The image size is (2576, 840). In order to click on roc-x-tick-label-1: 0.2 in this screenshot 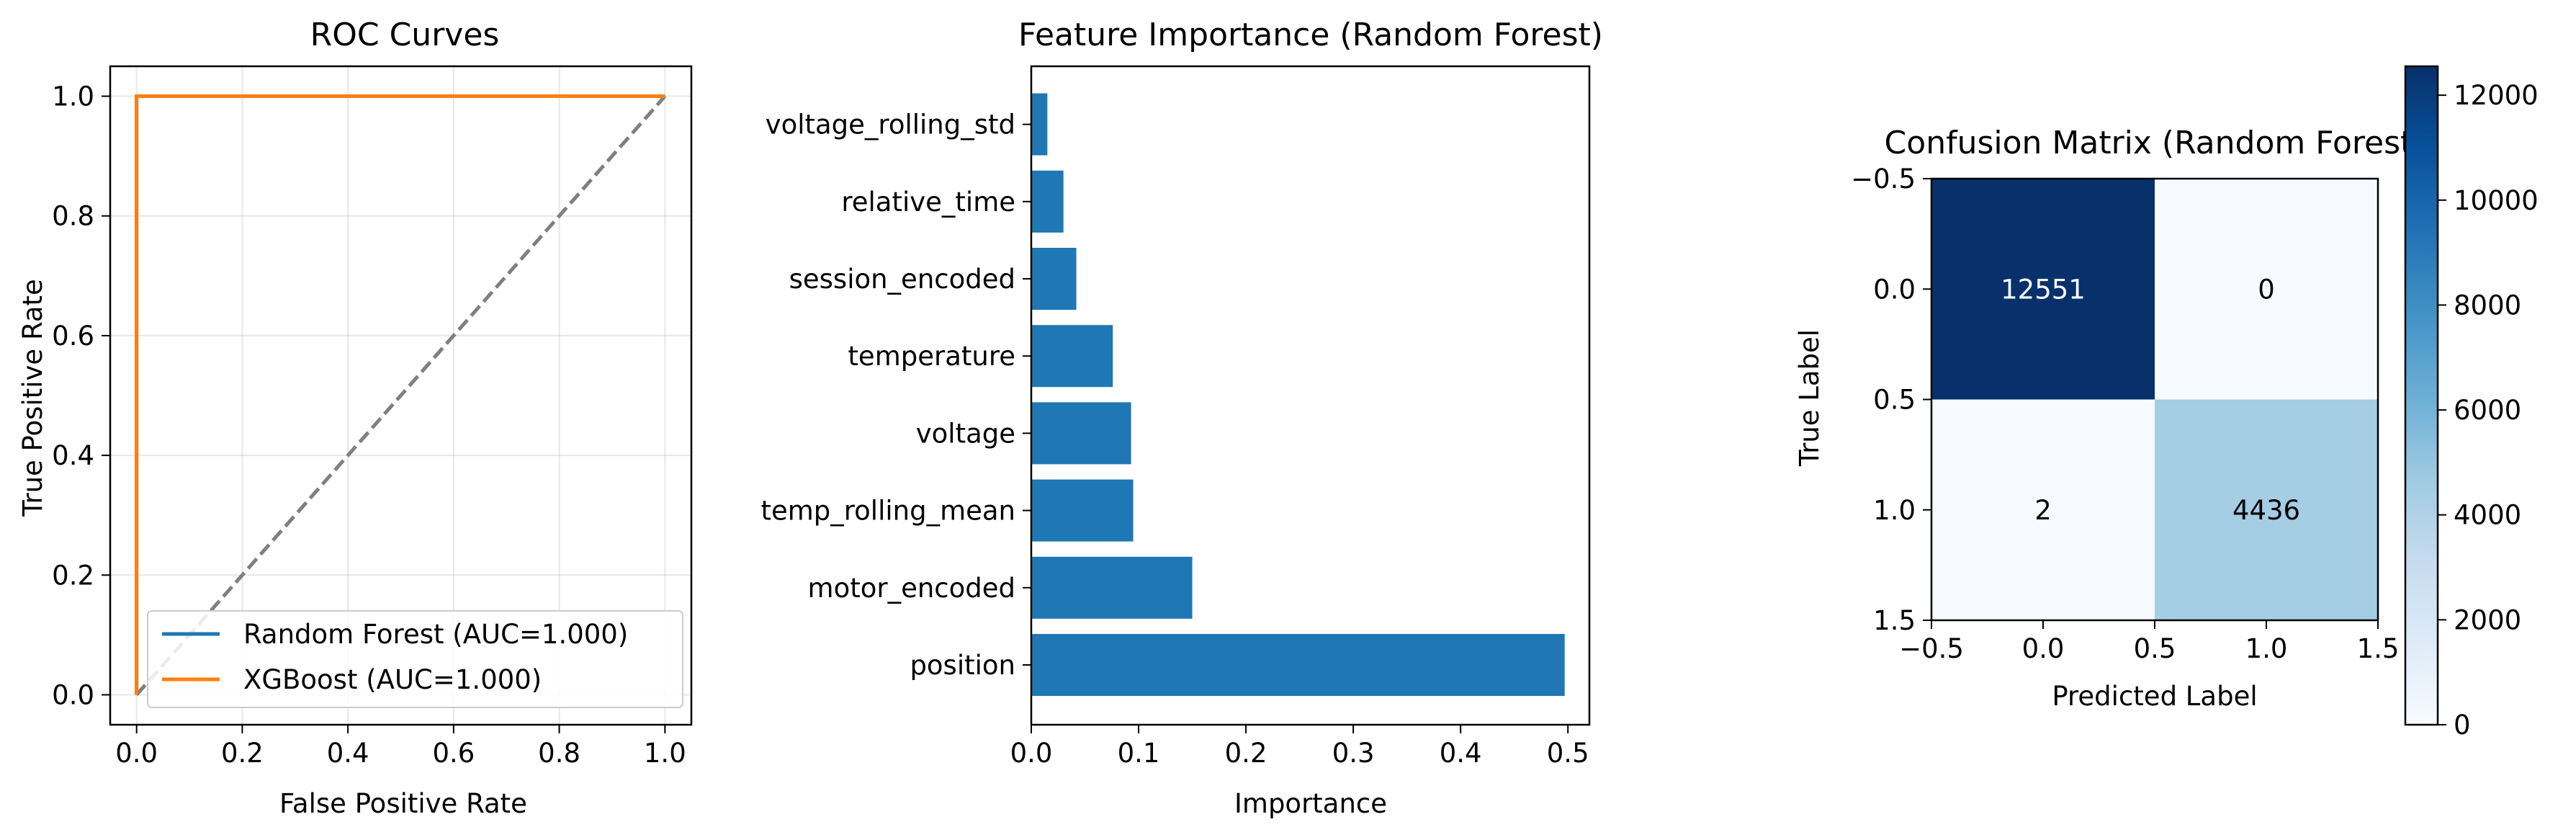, I will do `click(242, 753)`.